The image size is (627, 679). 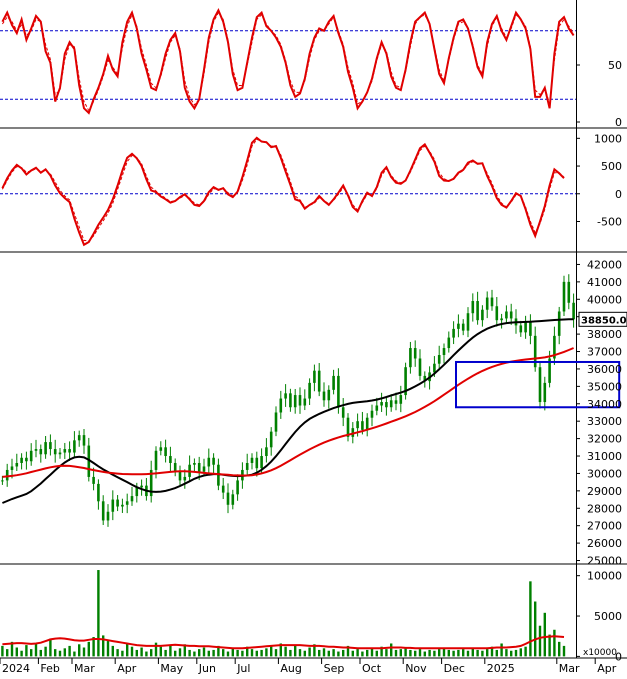 I want to click on x-axis-label: Oct, so click(x=372, y=668).